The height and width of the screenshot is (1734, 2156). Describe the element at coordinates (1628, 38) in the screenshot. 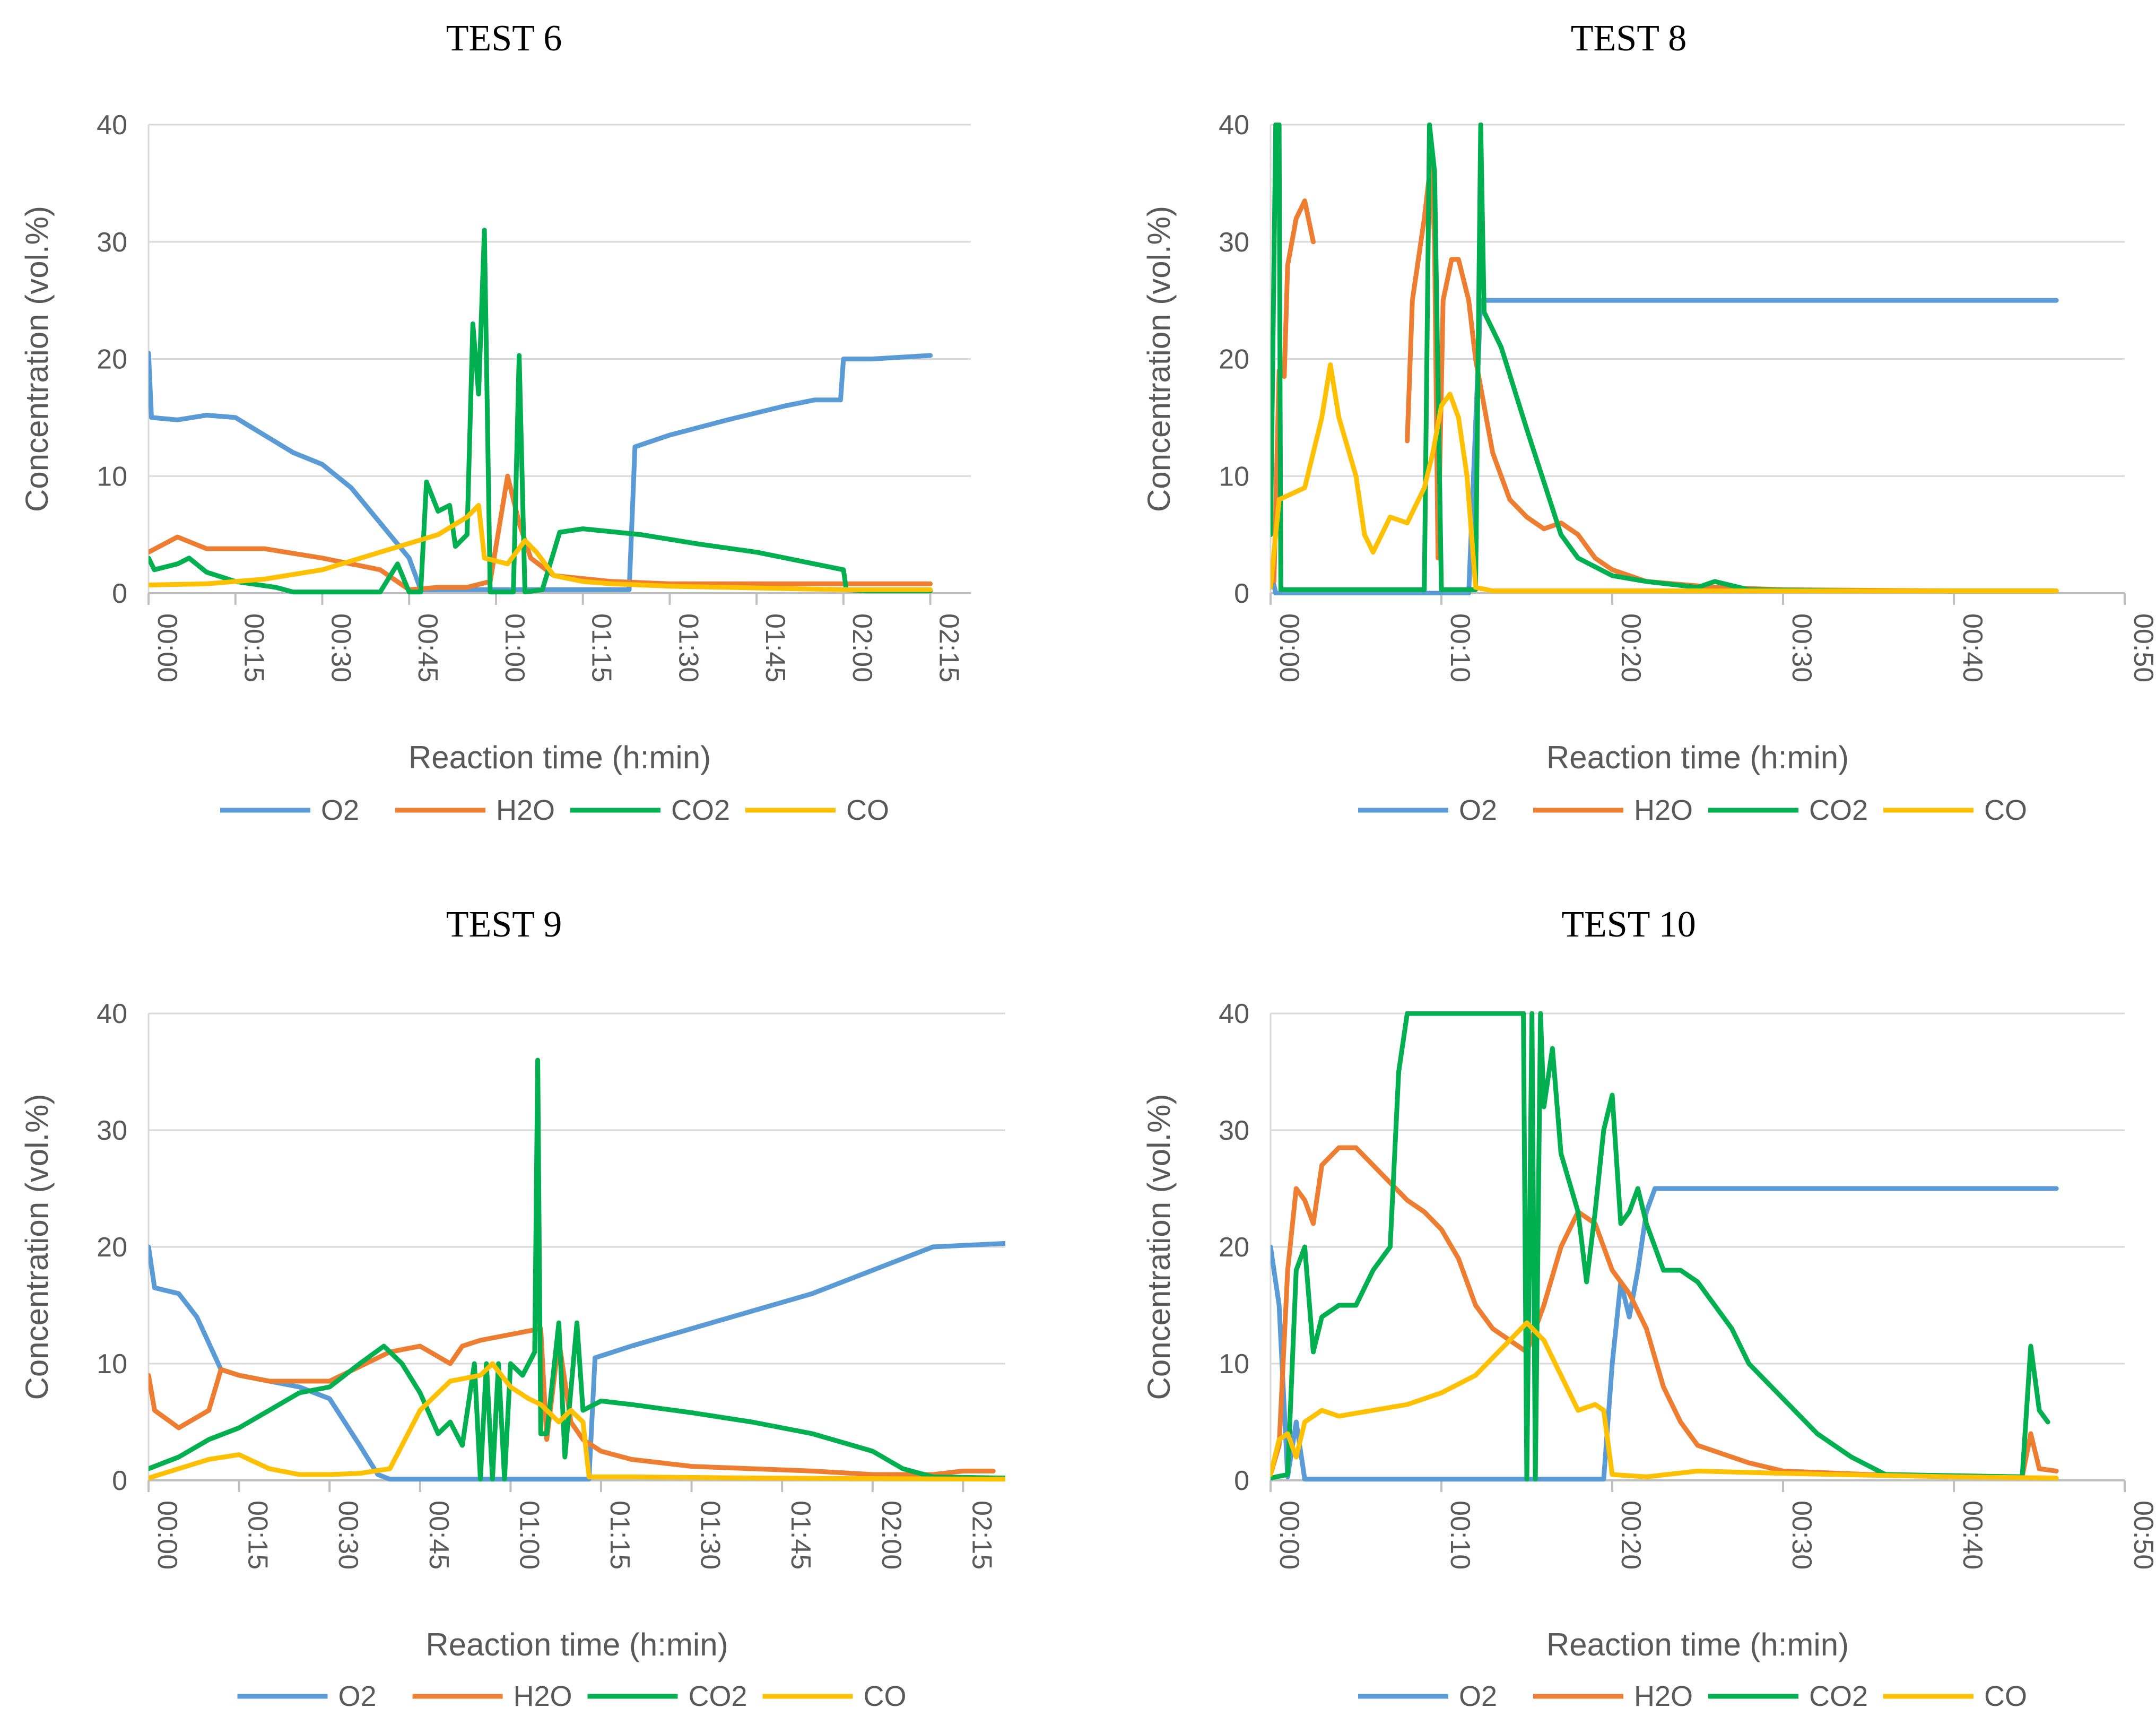

I see `chart-title: TEST 8` at that location.